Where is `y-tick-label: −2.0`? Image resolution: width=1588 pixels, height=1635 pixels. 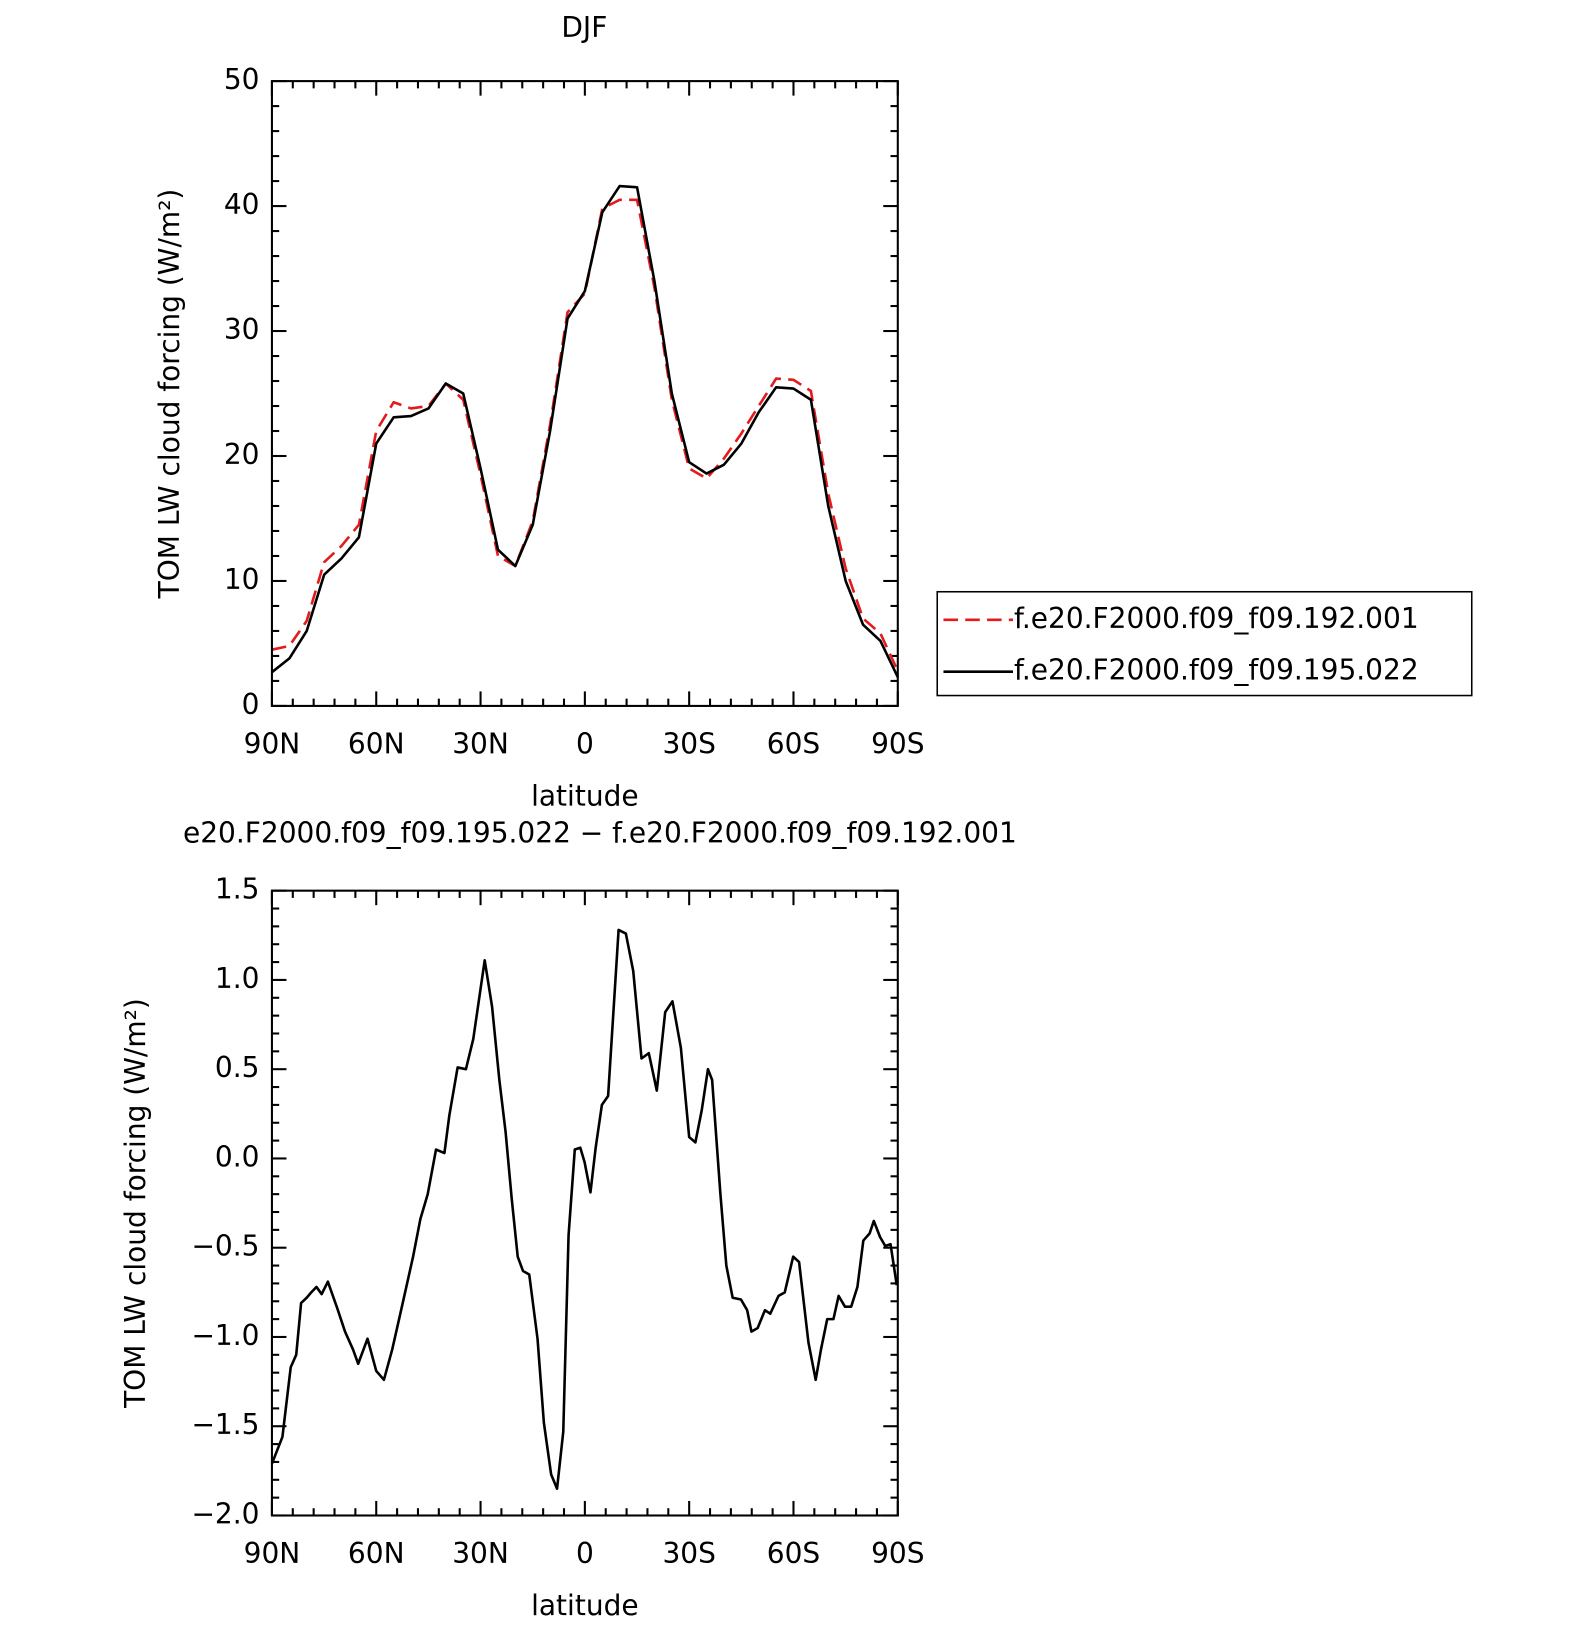 y-tick-label: −2.0 is located at coordinates (225, 1513).